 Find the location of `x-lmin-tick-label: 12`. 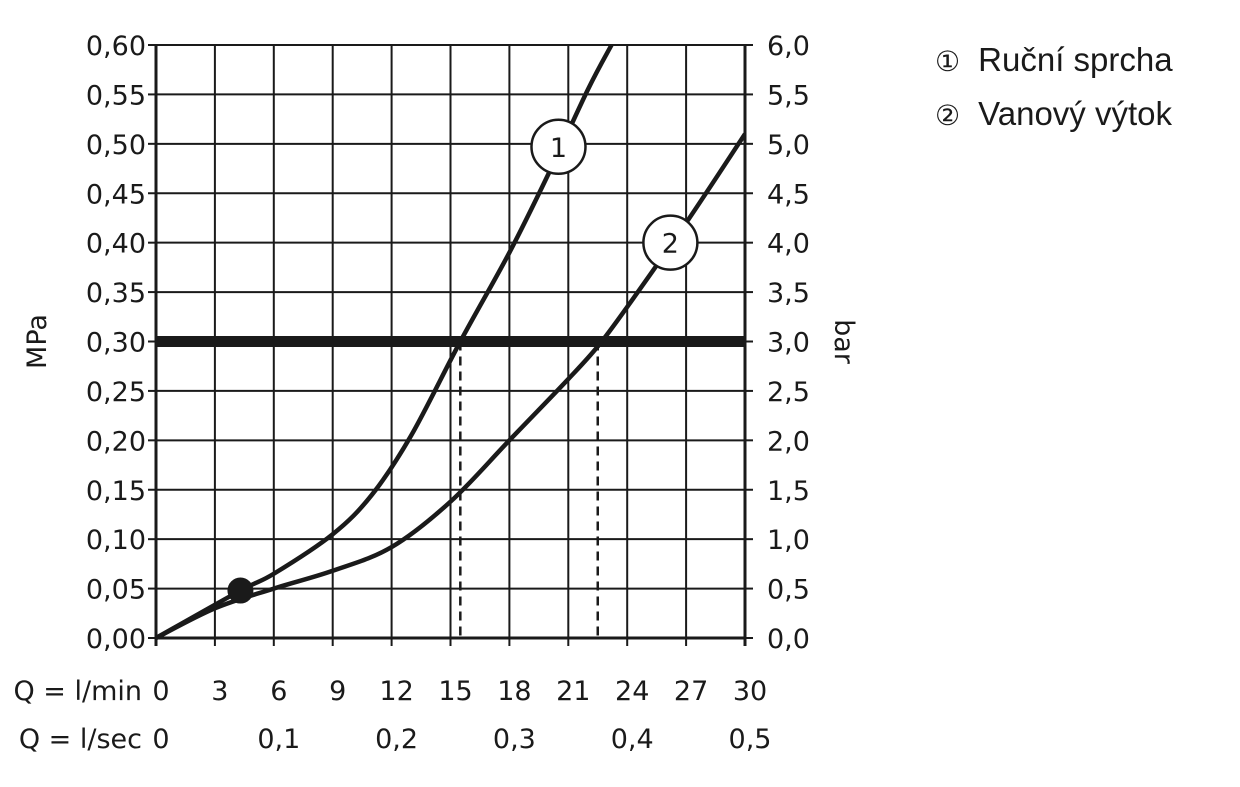

x-lmin-tick-label: 12 is located at coordinates (396, 691).